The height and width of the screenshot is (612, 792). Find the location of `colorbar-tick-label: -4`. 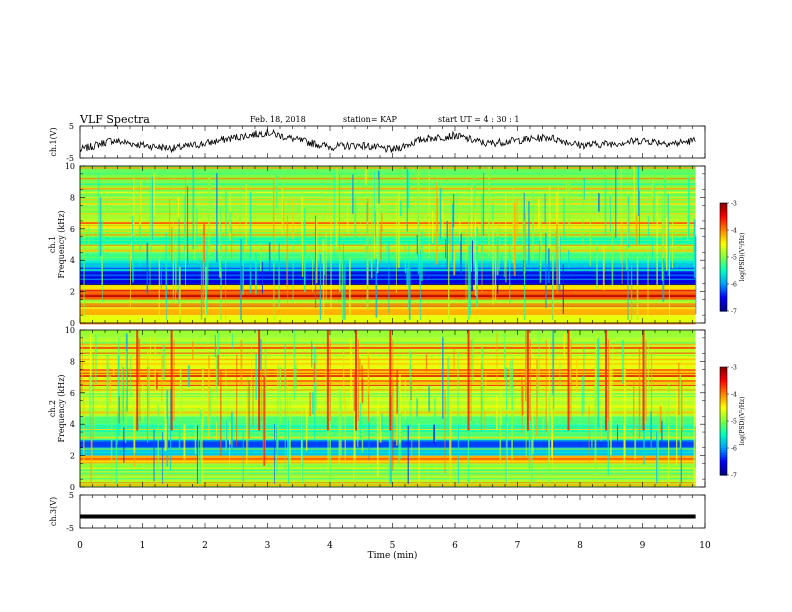

colorbar-tick-label: -4 is located at coordinates (734, 231).